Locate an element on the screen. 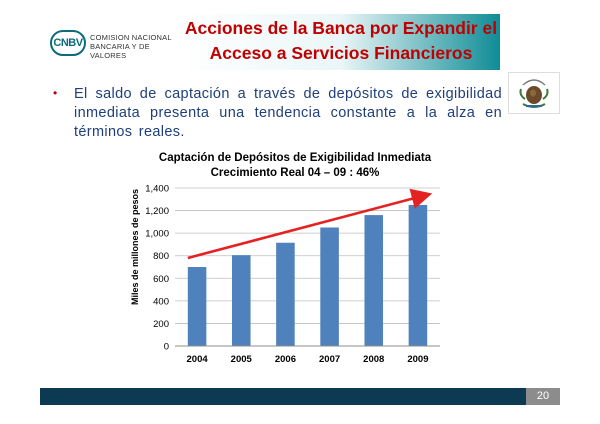 The image size is (600, 424). y-tick-label: 200 is located at coordinates (161, 324).